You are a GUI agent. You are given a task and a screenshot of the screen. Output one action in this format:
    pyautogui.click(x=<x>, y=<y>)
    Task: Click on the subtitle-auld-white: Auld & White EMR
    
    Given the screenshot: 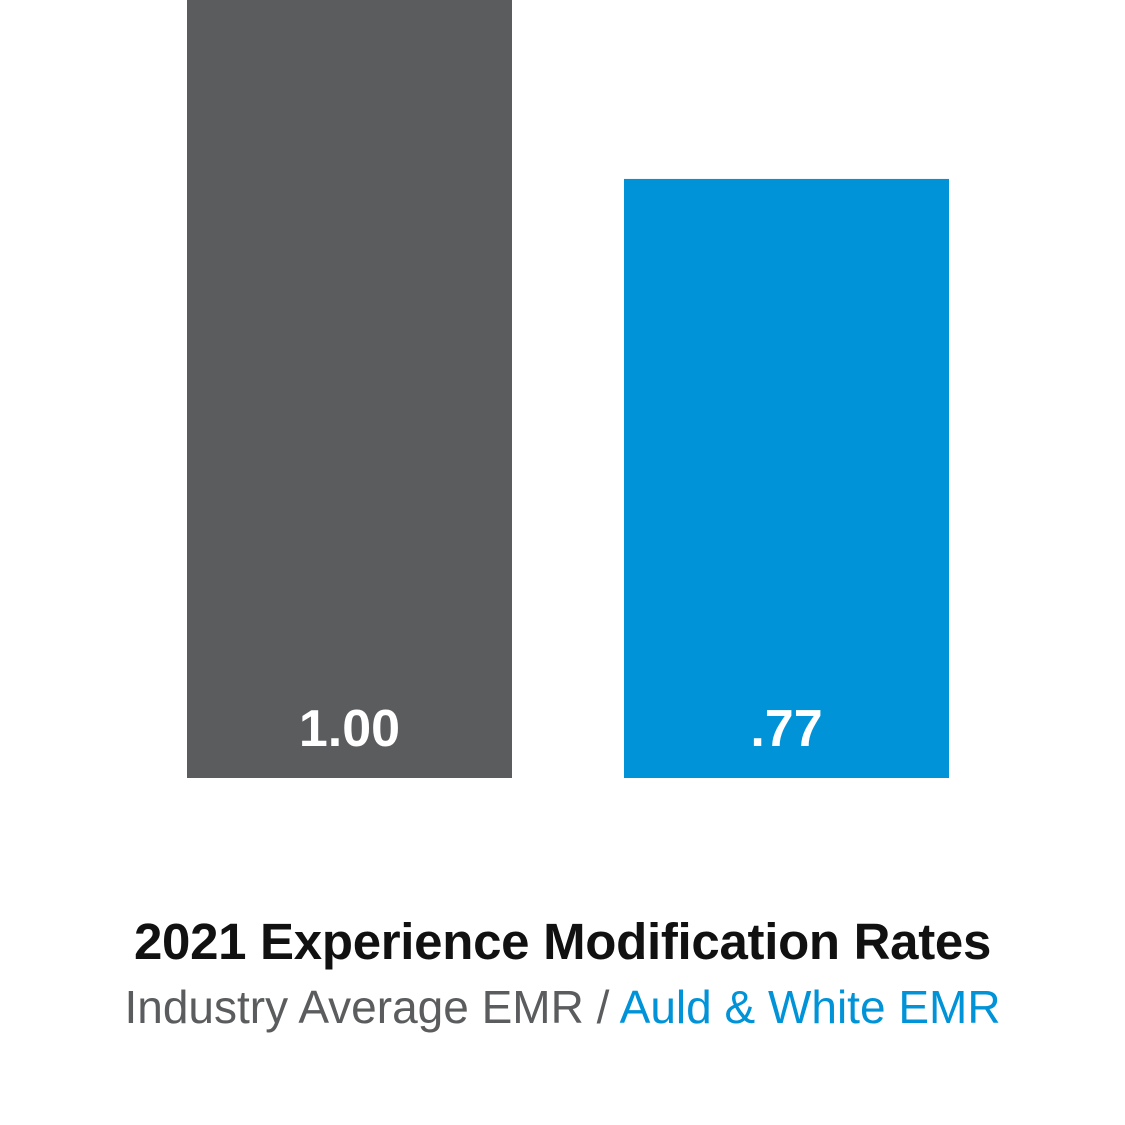 What is the action you would take?
    pyautogui.click(x=810, y=1007)
    